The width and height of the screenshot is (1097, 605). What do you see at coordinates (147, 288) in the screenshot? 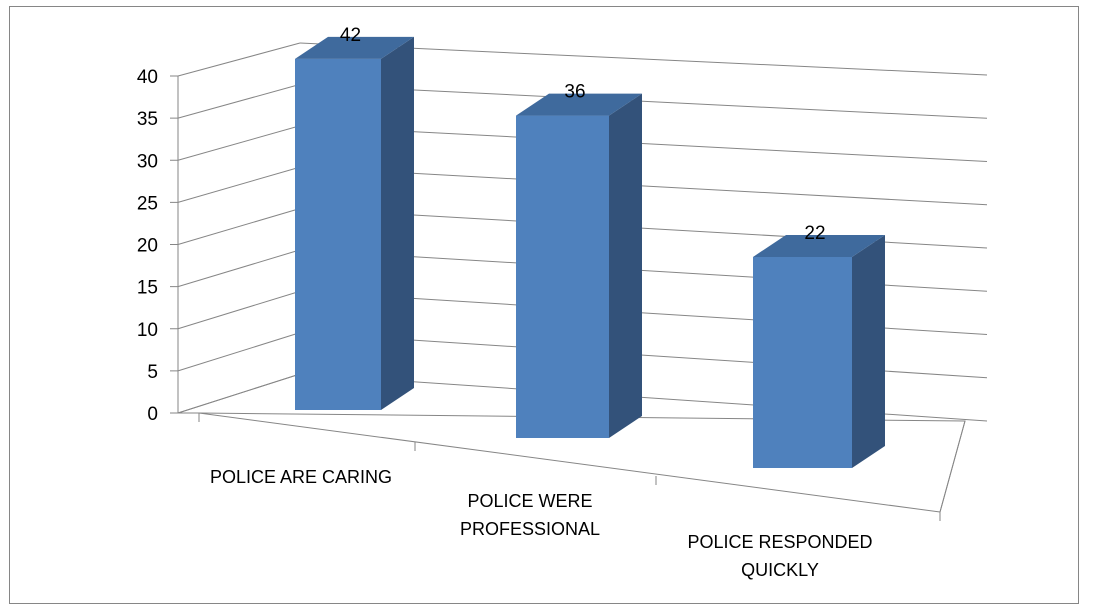
I see `y-tick-label: 15` at bounding box center [147, 288].